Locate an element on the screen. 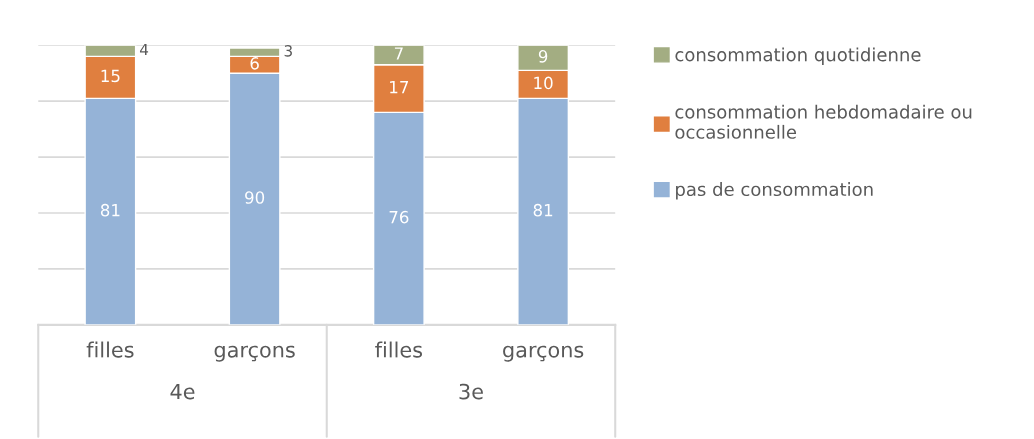 This screenshot has width=1034, height=439. data-label: 76 is located at coordinates (399, 217).